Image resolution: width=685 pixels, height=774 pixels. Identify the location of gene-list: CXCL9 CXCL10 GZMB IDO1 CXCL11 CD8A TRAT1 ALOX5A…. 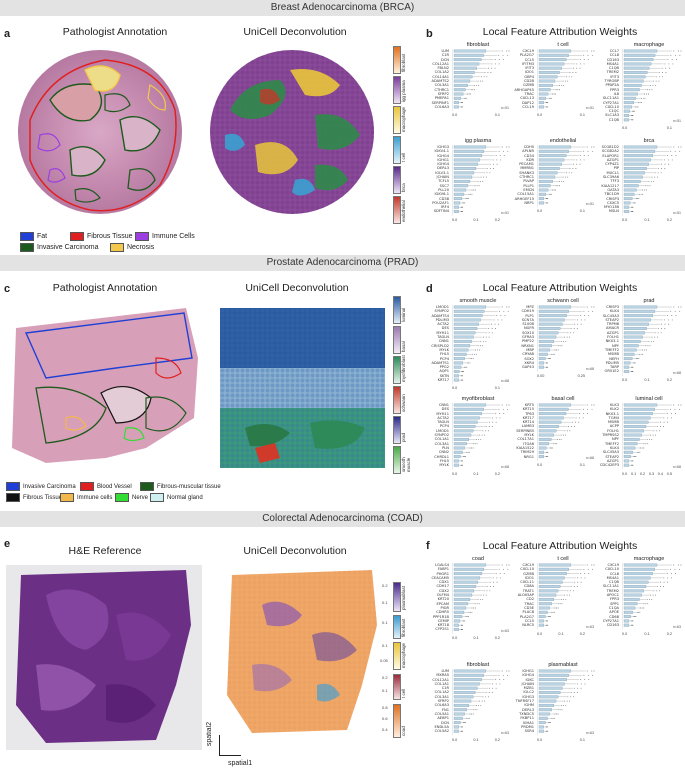
(522, 595).